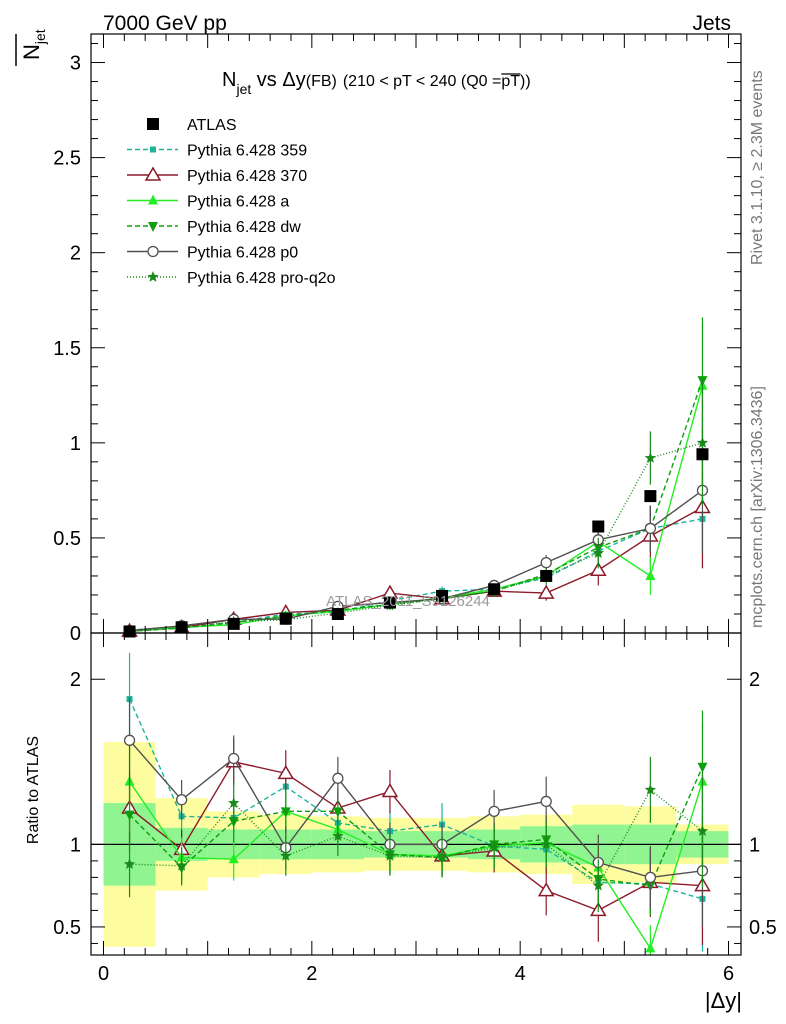  What do you see at coordinates (103, 974) in the screenshot?
I see `x-tick-label: 0` at bounding box center [103, 974].